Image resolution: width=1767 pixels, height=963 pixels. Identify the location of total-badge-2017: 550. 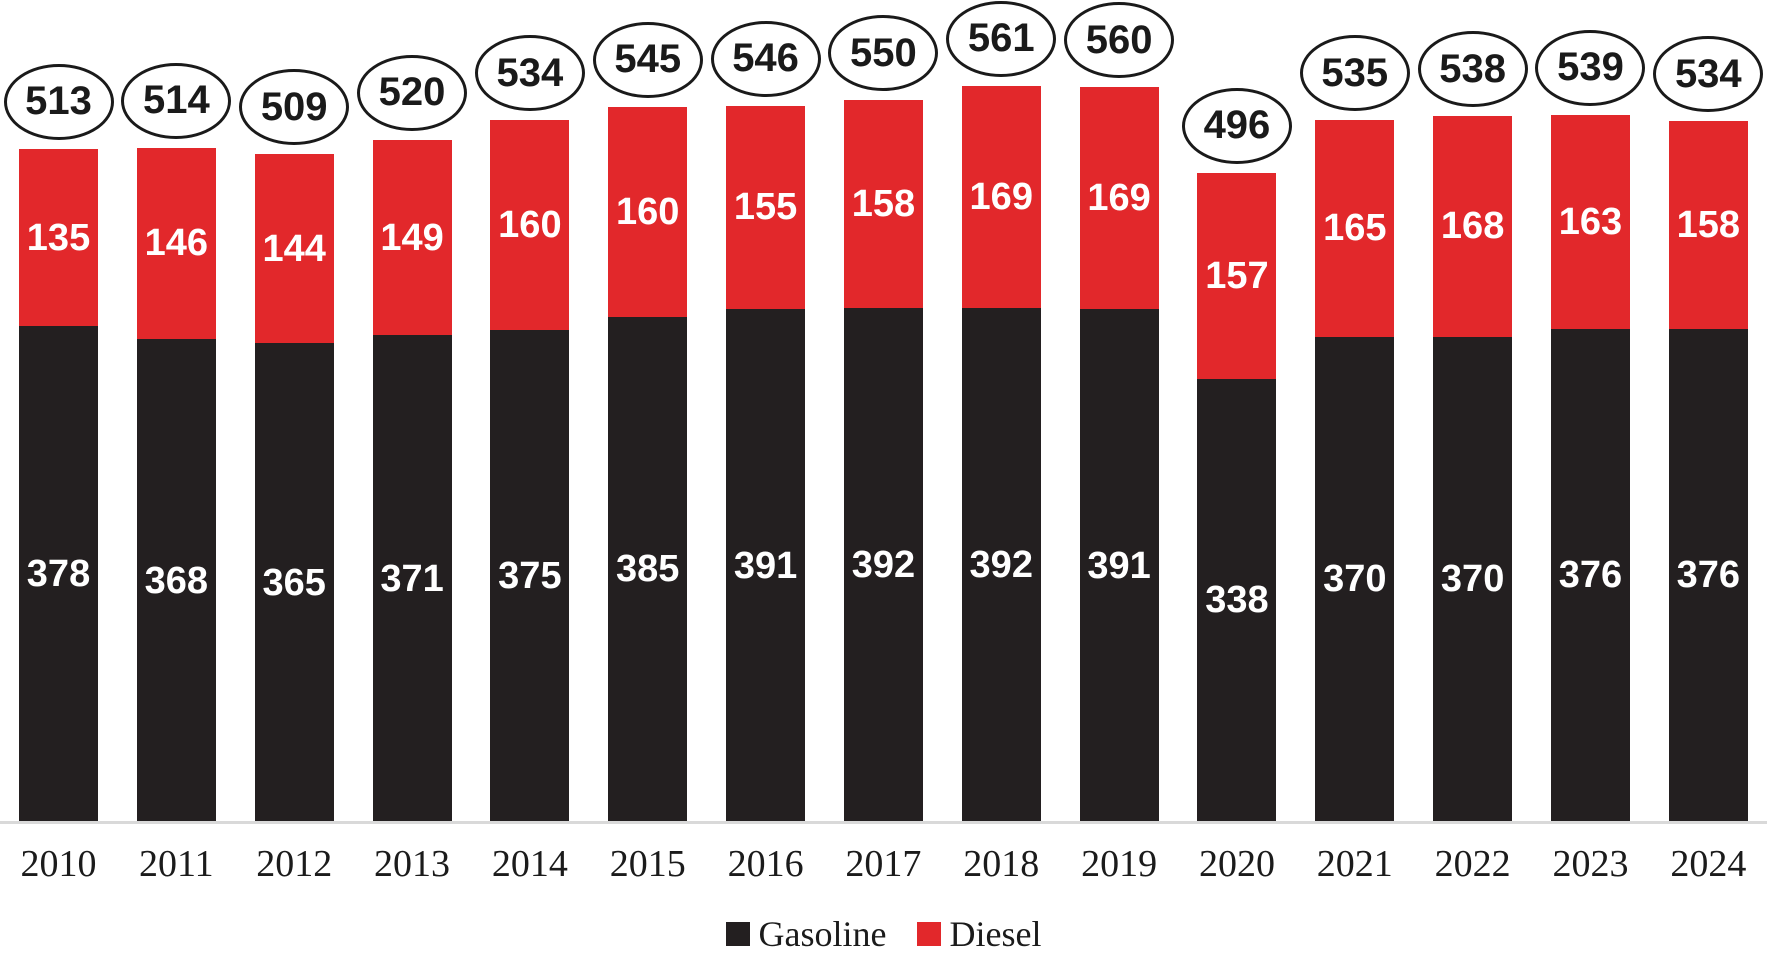
(883, 53).